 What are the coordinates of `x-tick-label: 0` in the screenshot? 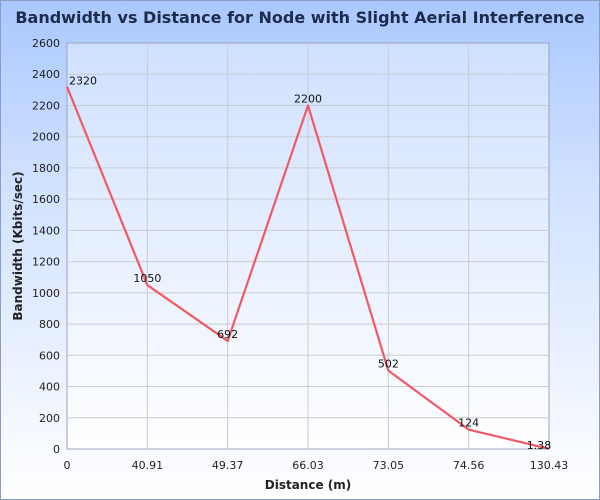 It's located at (67, 465).